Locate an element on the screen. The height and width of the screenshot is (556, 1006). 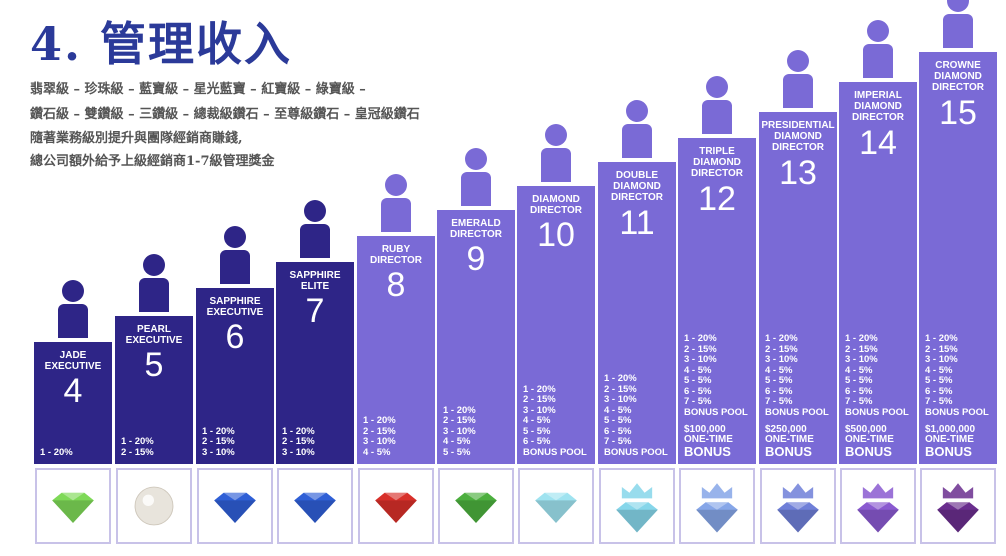
presidential-diamond-crown-icon is located at coordinates (798, 506).